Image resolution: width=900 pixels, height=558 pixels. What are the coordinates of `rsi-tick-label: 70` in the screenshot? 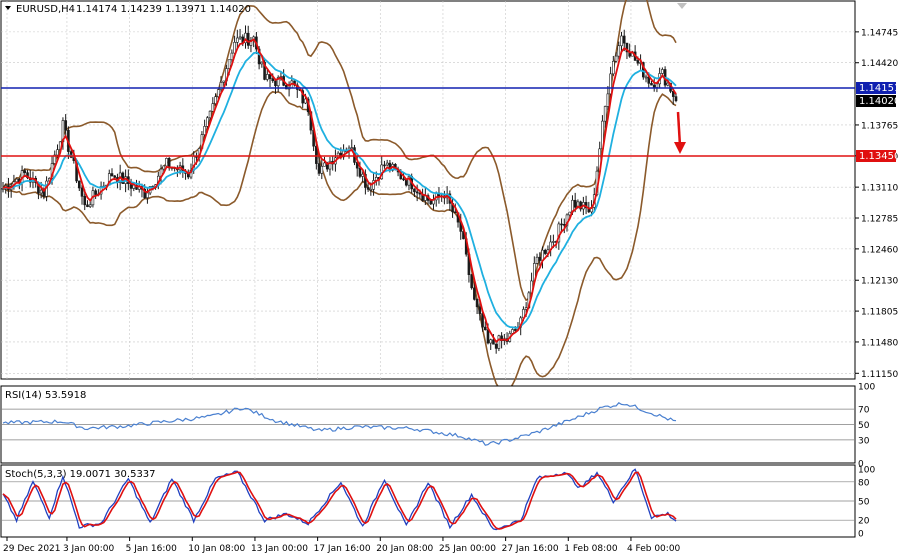 It's located at (864, 411).